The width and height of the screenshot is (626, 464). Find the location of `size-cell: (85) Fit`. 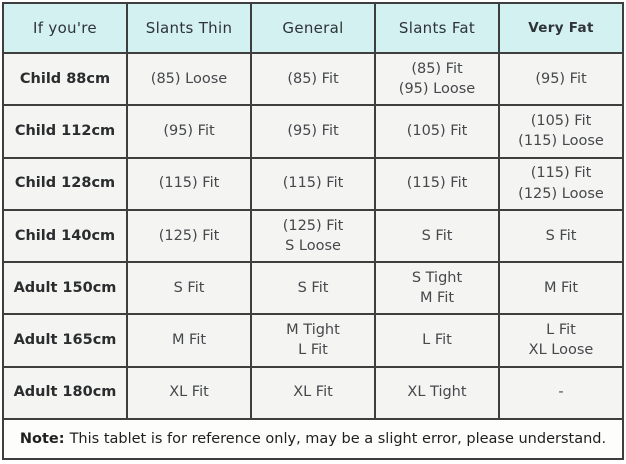

size-cell: (85) Fit is located at coordinates (313, 79).